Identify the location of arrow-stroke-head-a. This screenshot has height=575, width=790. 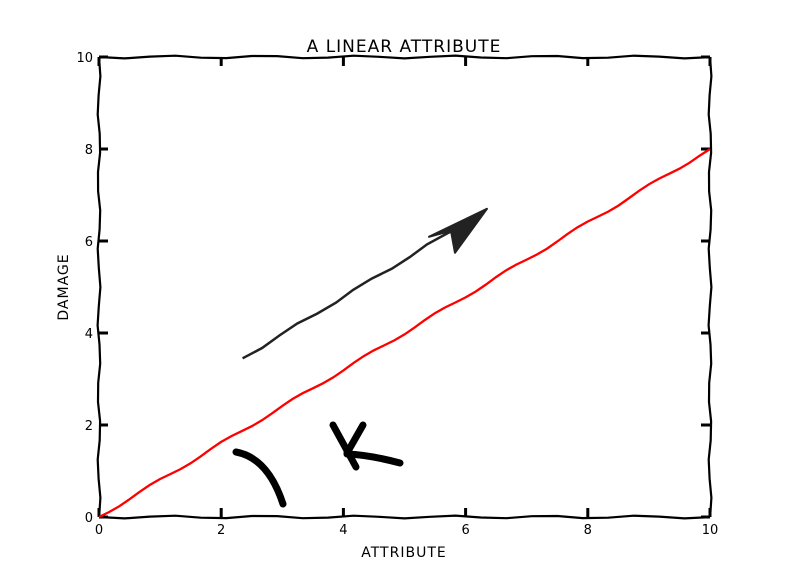
(344, 446).